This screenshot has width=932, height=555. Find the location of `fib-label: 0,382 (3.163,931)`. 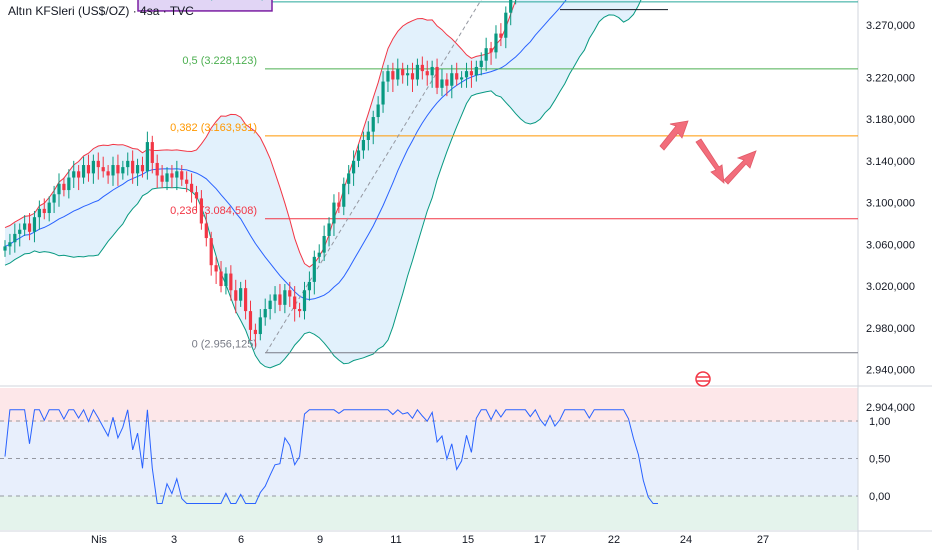

fib-label: 0,382 (3.163,931) is located at coordinates (213, 128).